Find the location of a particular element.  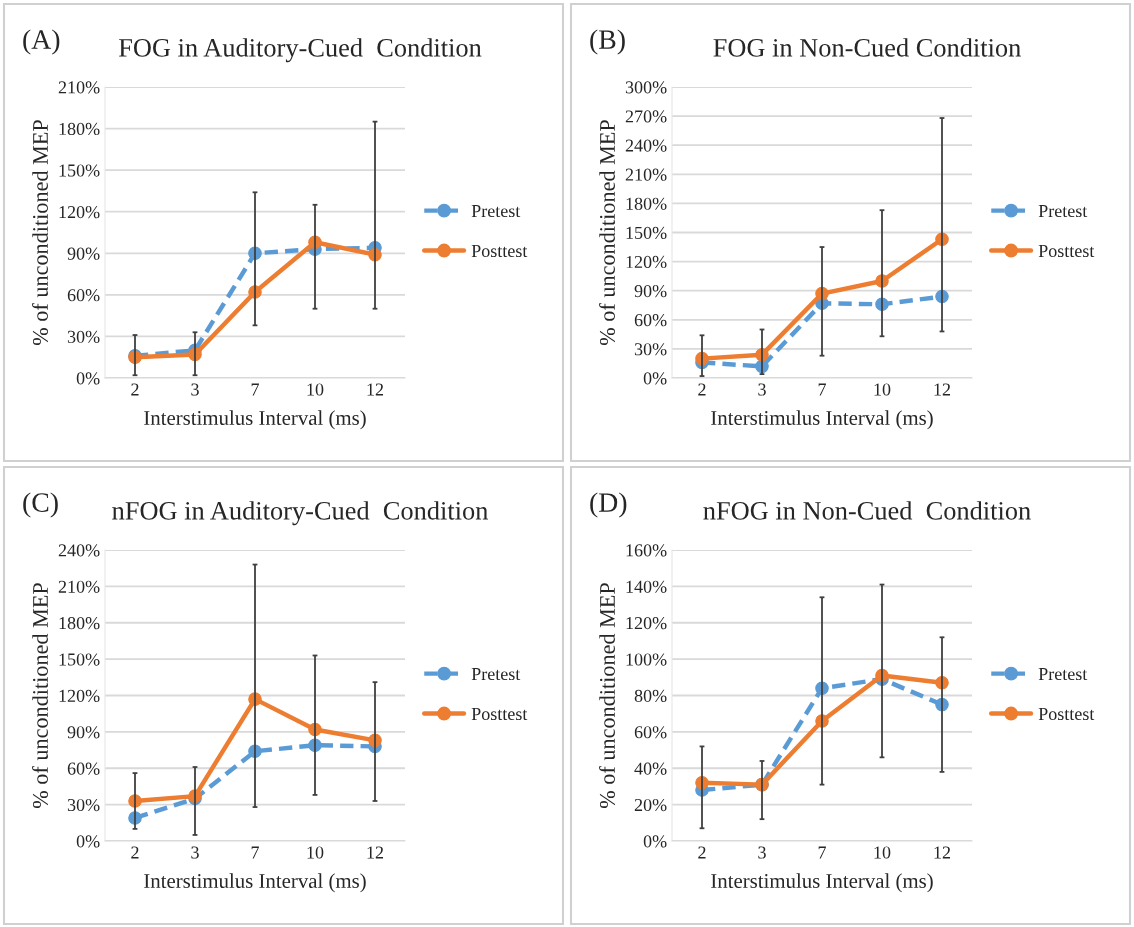

chart-title: nFOG in Auditory-Cued Condition is located at coordinates (300, 513).